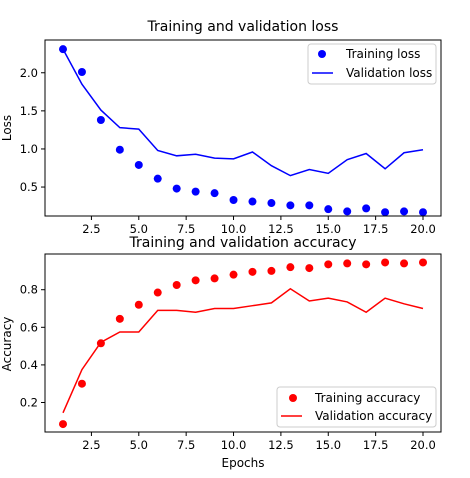  I want to click on accuracy-y-tick-label: 0.6, so click(29, 327).